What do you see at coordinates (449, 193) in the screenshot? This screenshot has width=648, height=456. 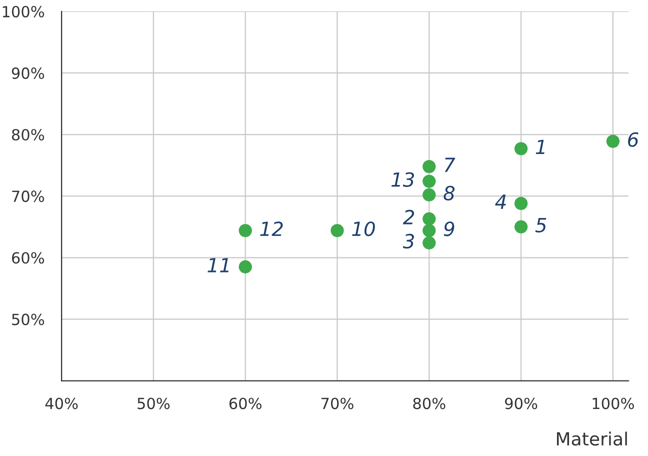 I see `annotation: 8` at bounding box center [449, 193].